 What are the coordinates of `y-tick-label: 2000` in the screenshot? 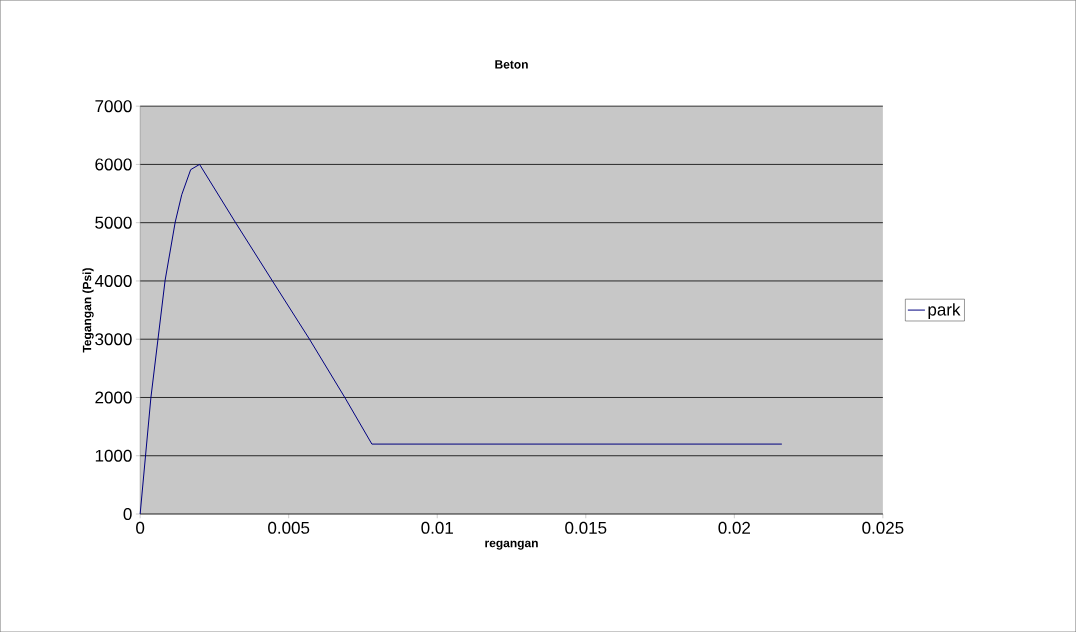 It's located at (113, 397).